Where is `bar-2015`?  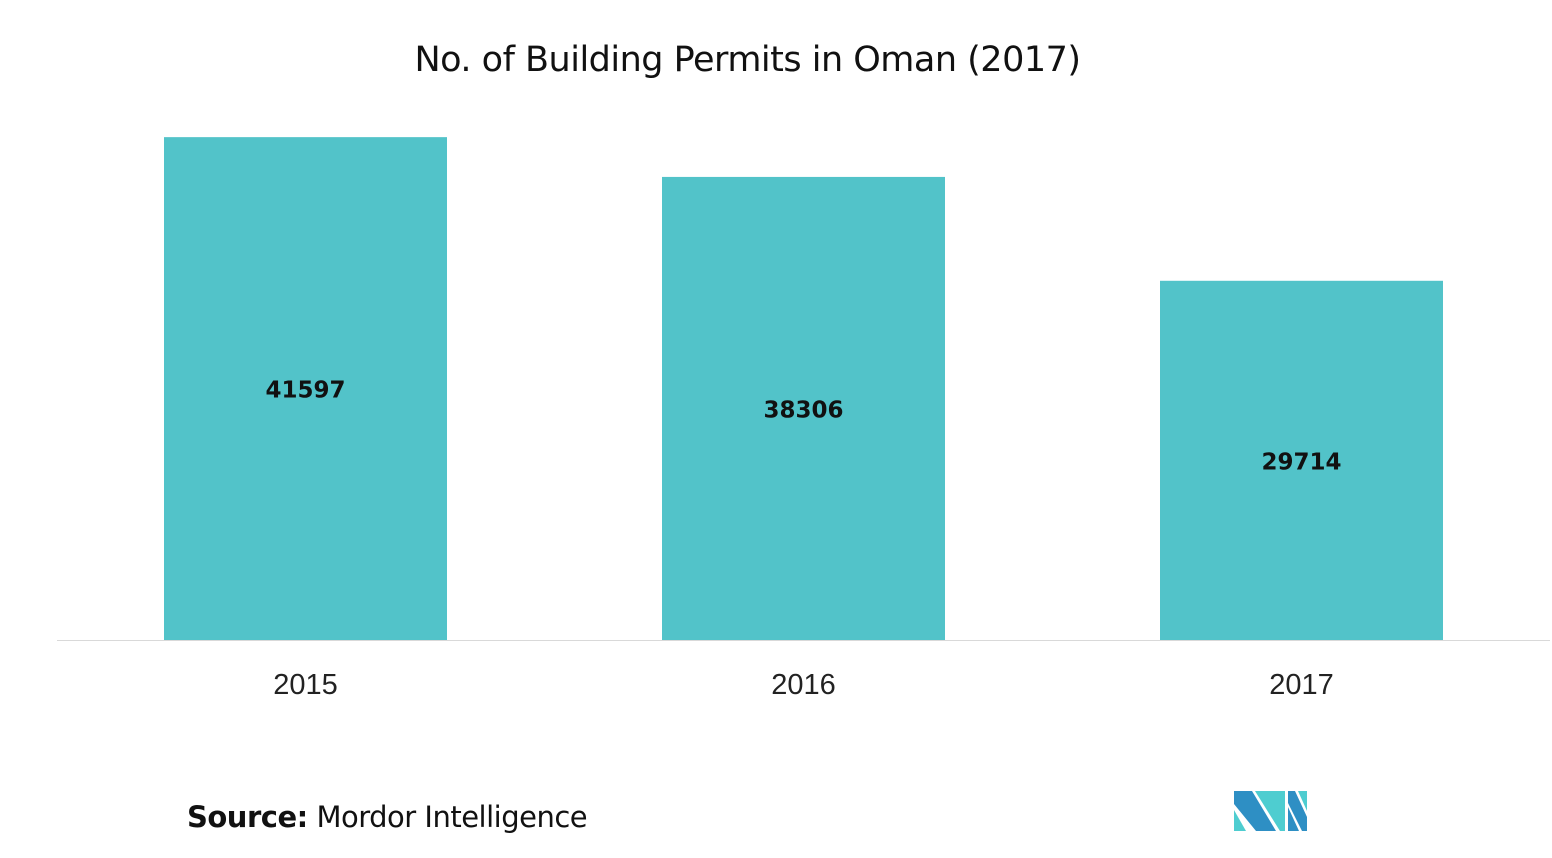
bar-2015 is located at coordinates (305, 388).